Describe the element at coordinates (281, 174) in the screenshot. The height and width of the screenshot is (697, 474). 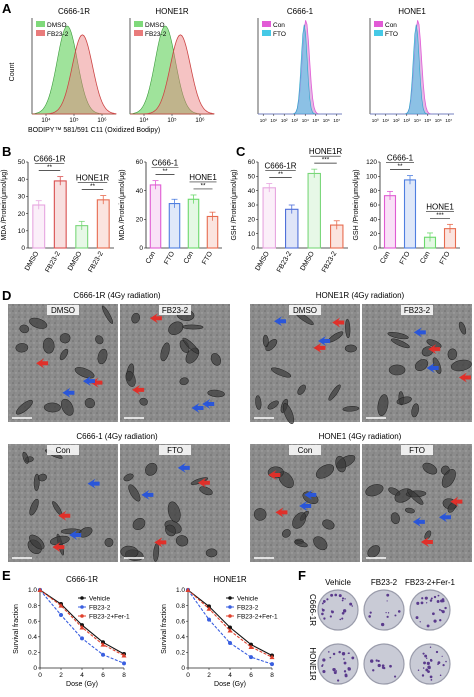
I see `sig-star-2-0: **` at that location.